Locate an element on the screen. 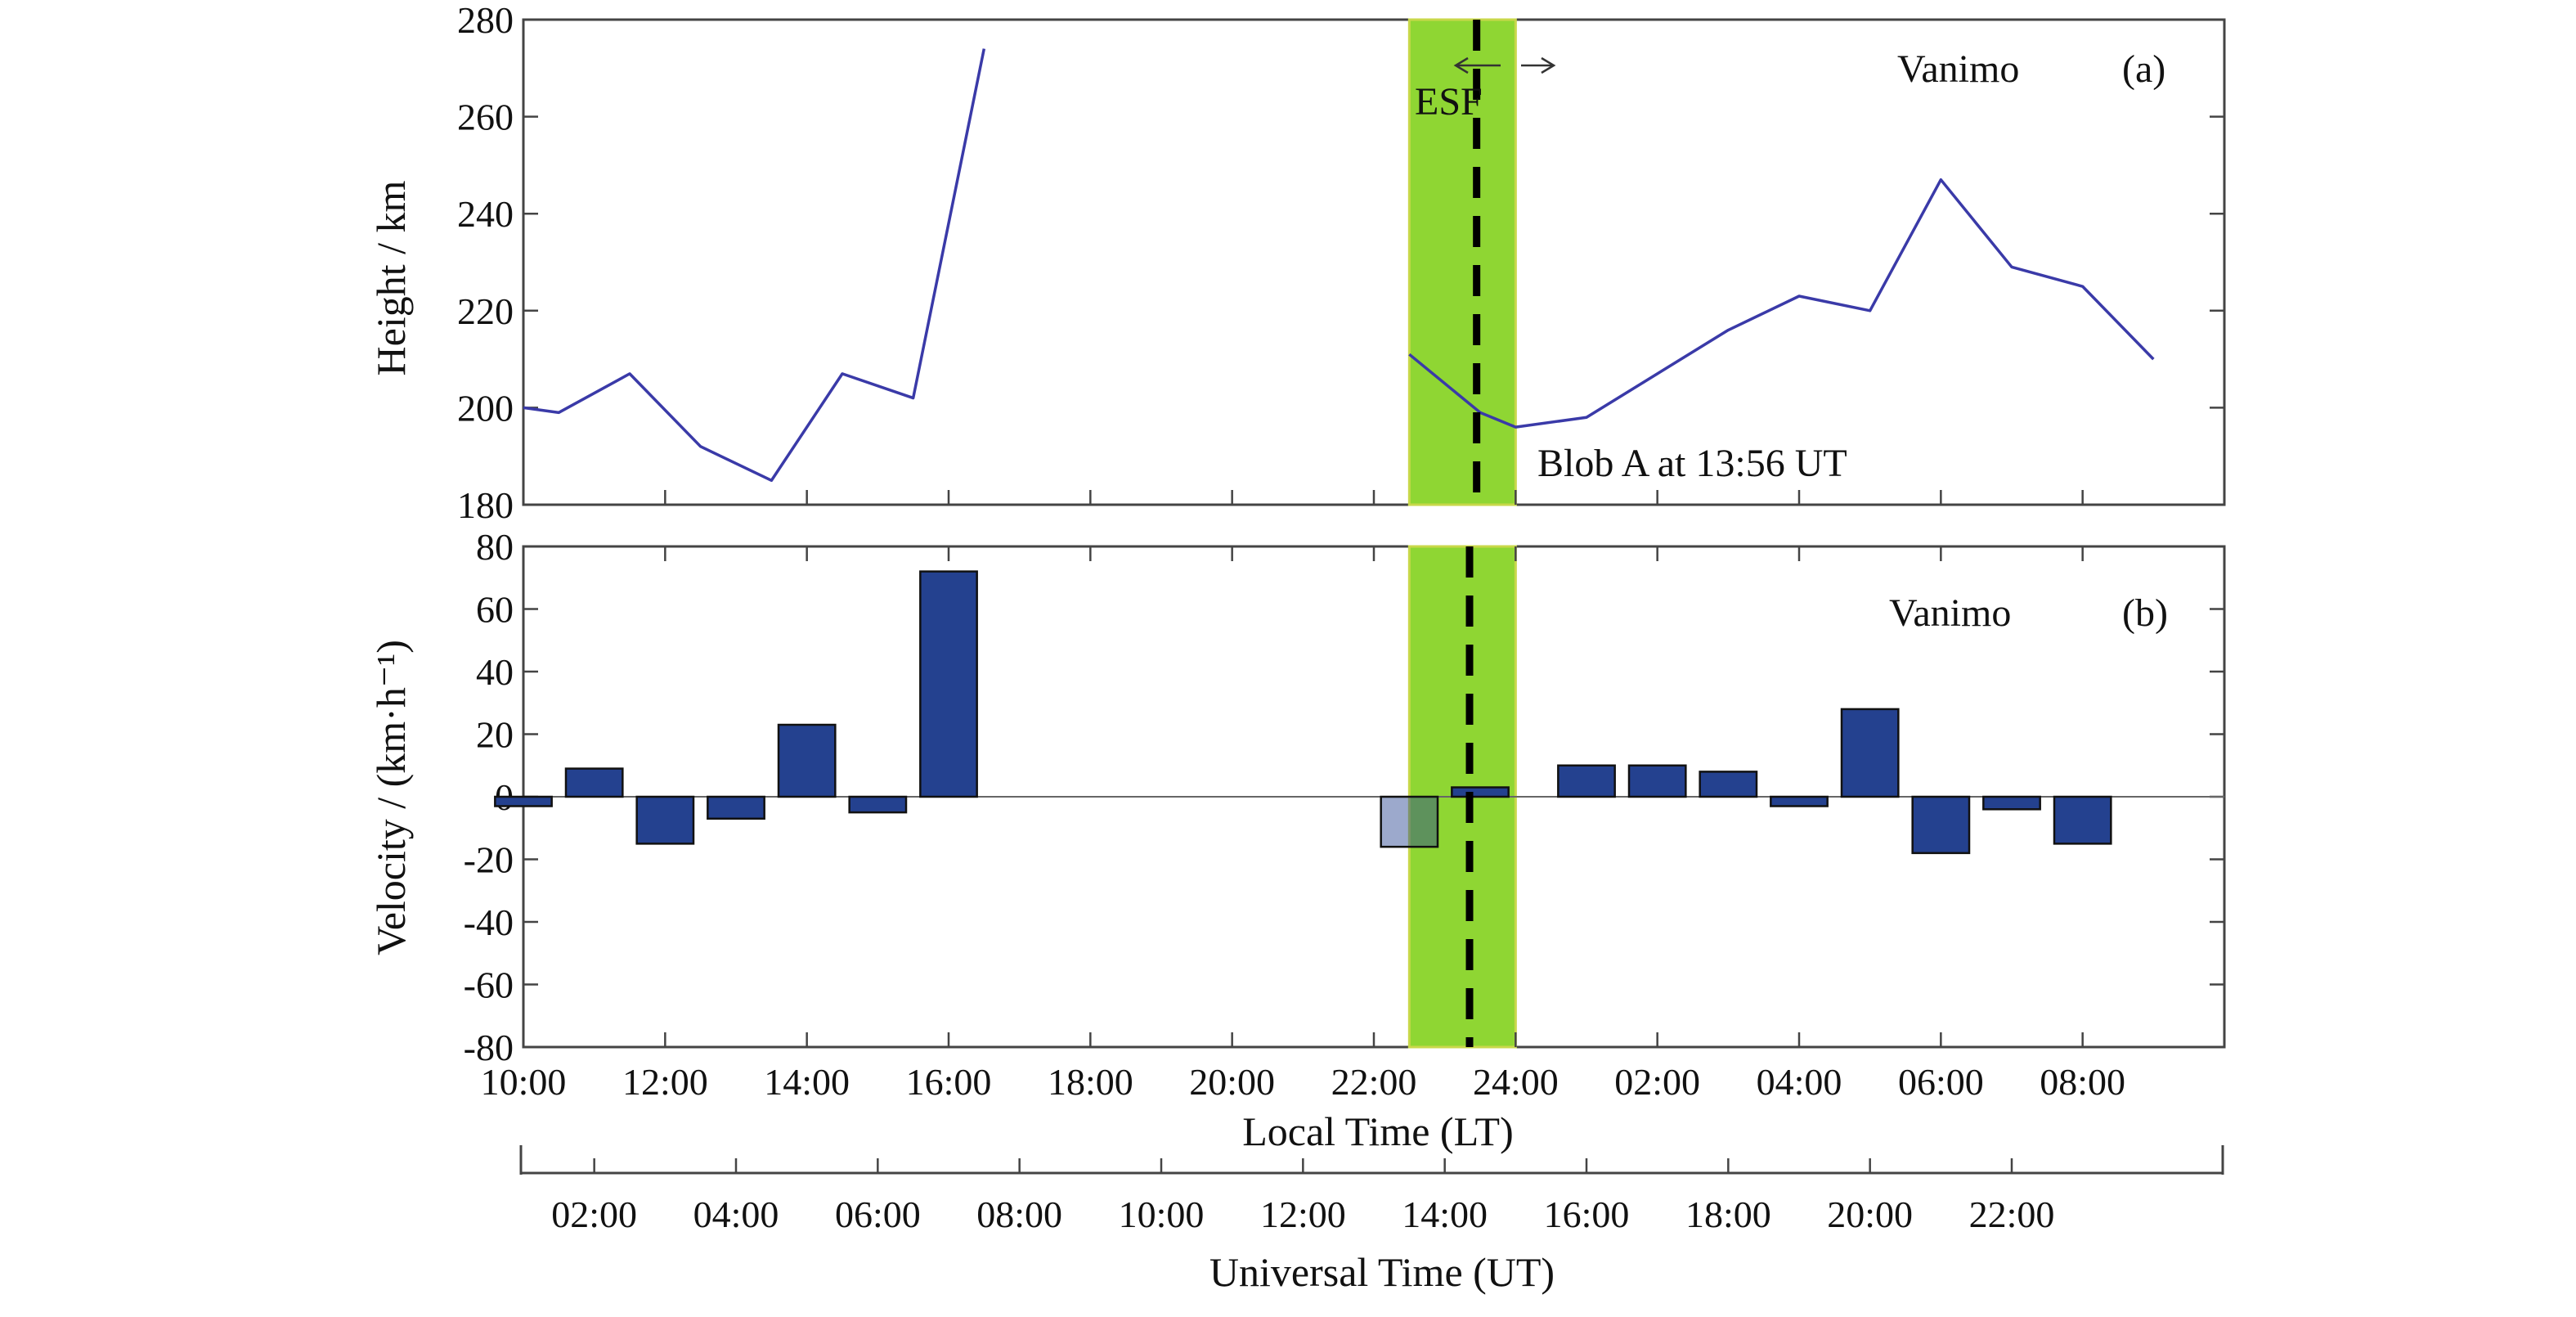  panel-b-ytick-label: -40 is located at coordinates (489, 922).